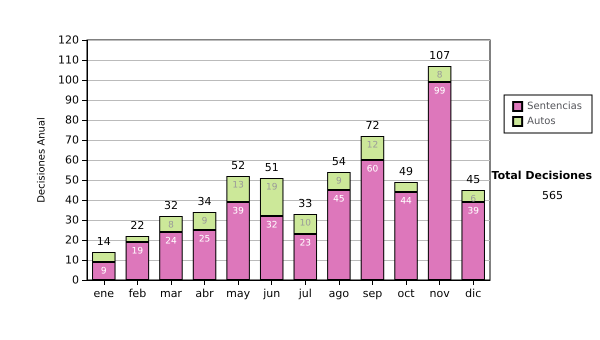 This screenshot has width=600, height=340. Describe the element at coordinates (372, 125) in the screenshot. I see `total-label: 72` at that location.